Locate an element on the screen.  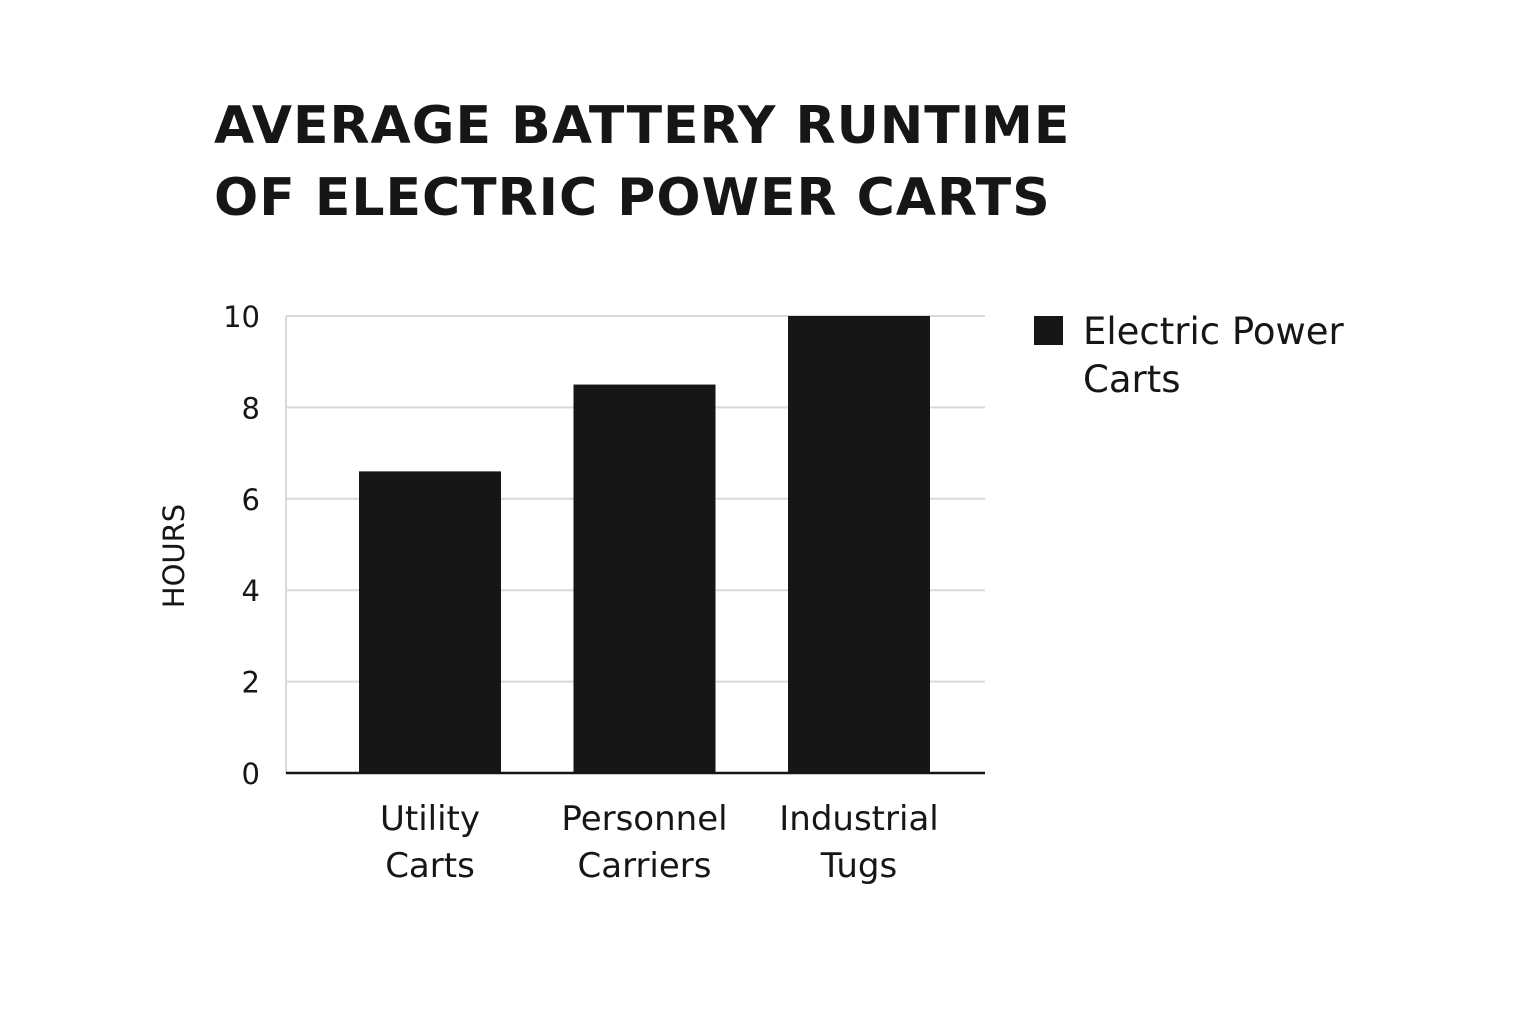
x-tick-label-2-line-1: Industrial is located at coordinates (858, 819).